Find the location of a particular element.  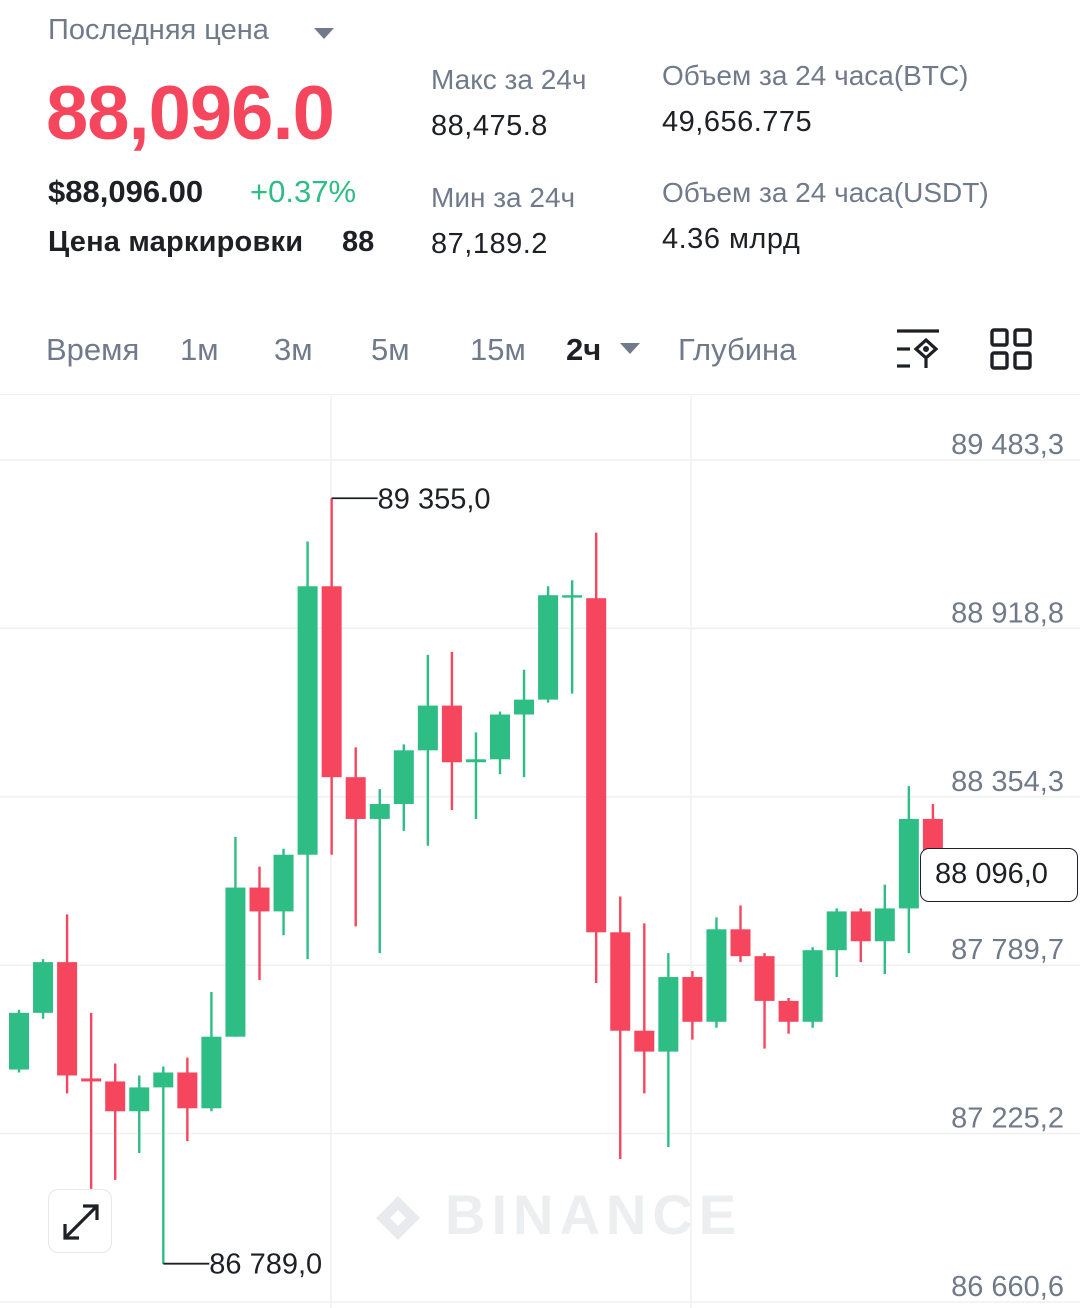

grid-layout-icon is located at coordinates (1011, 349).